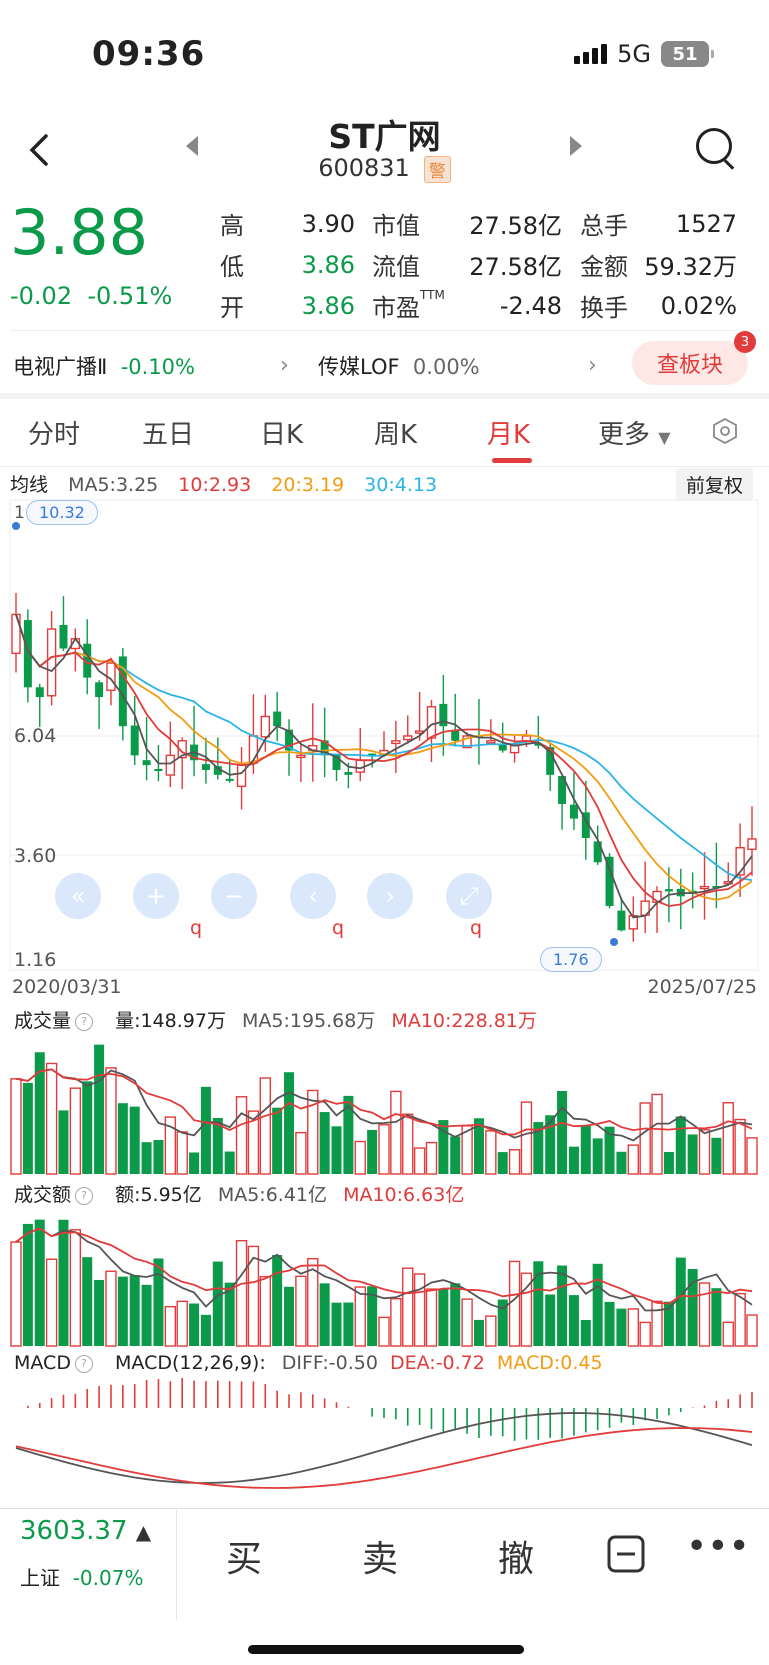 This screenshot has width=769, height=1665. I want to click on sell-button: 卖, so click(380, 1559).